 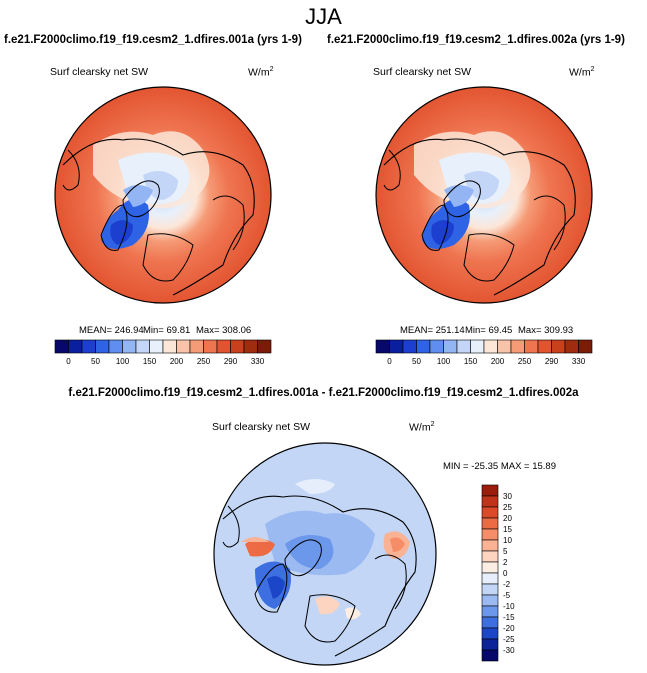 What do you see at coordinates (489, 330) in the screenshot?
I see `right-min-stat: Min= 69.45` at bounding box center [489, 330].